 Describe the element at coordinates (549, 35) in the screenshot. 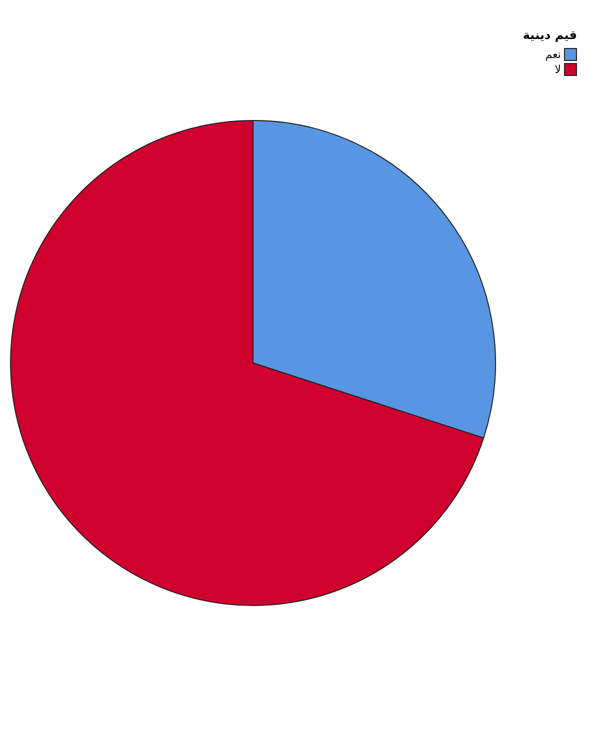

I see `legend-title: قيم دينية` at that location.